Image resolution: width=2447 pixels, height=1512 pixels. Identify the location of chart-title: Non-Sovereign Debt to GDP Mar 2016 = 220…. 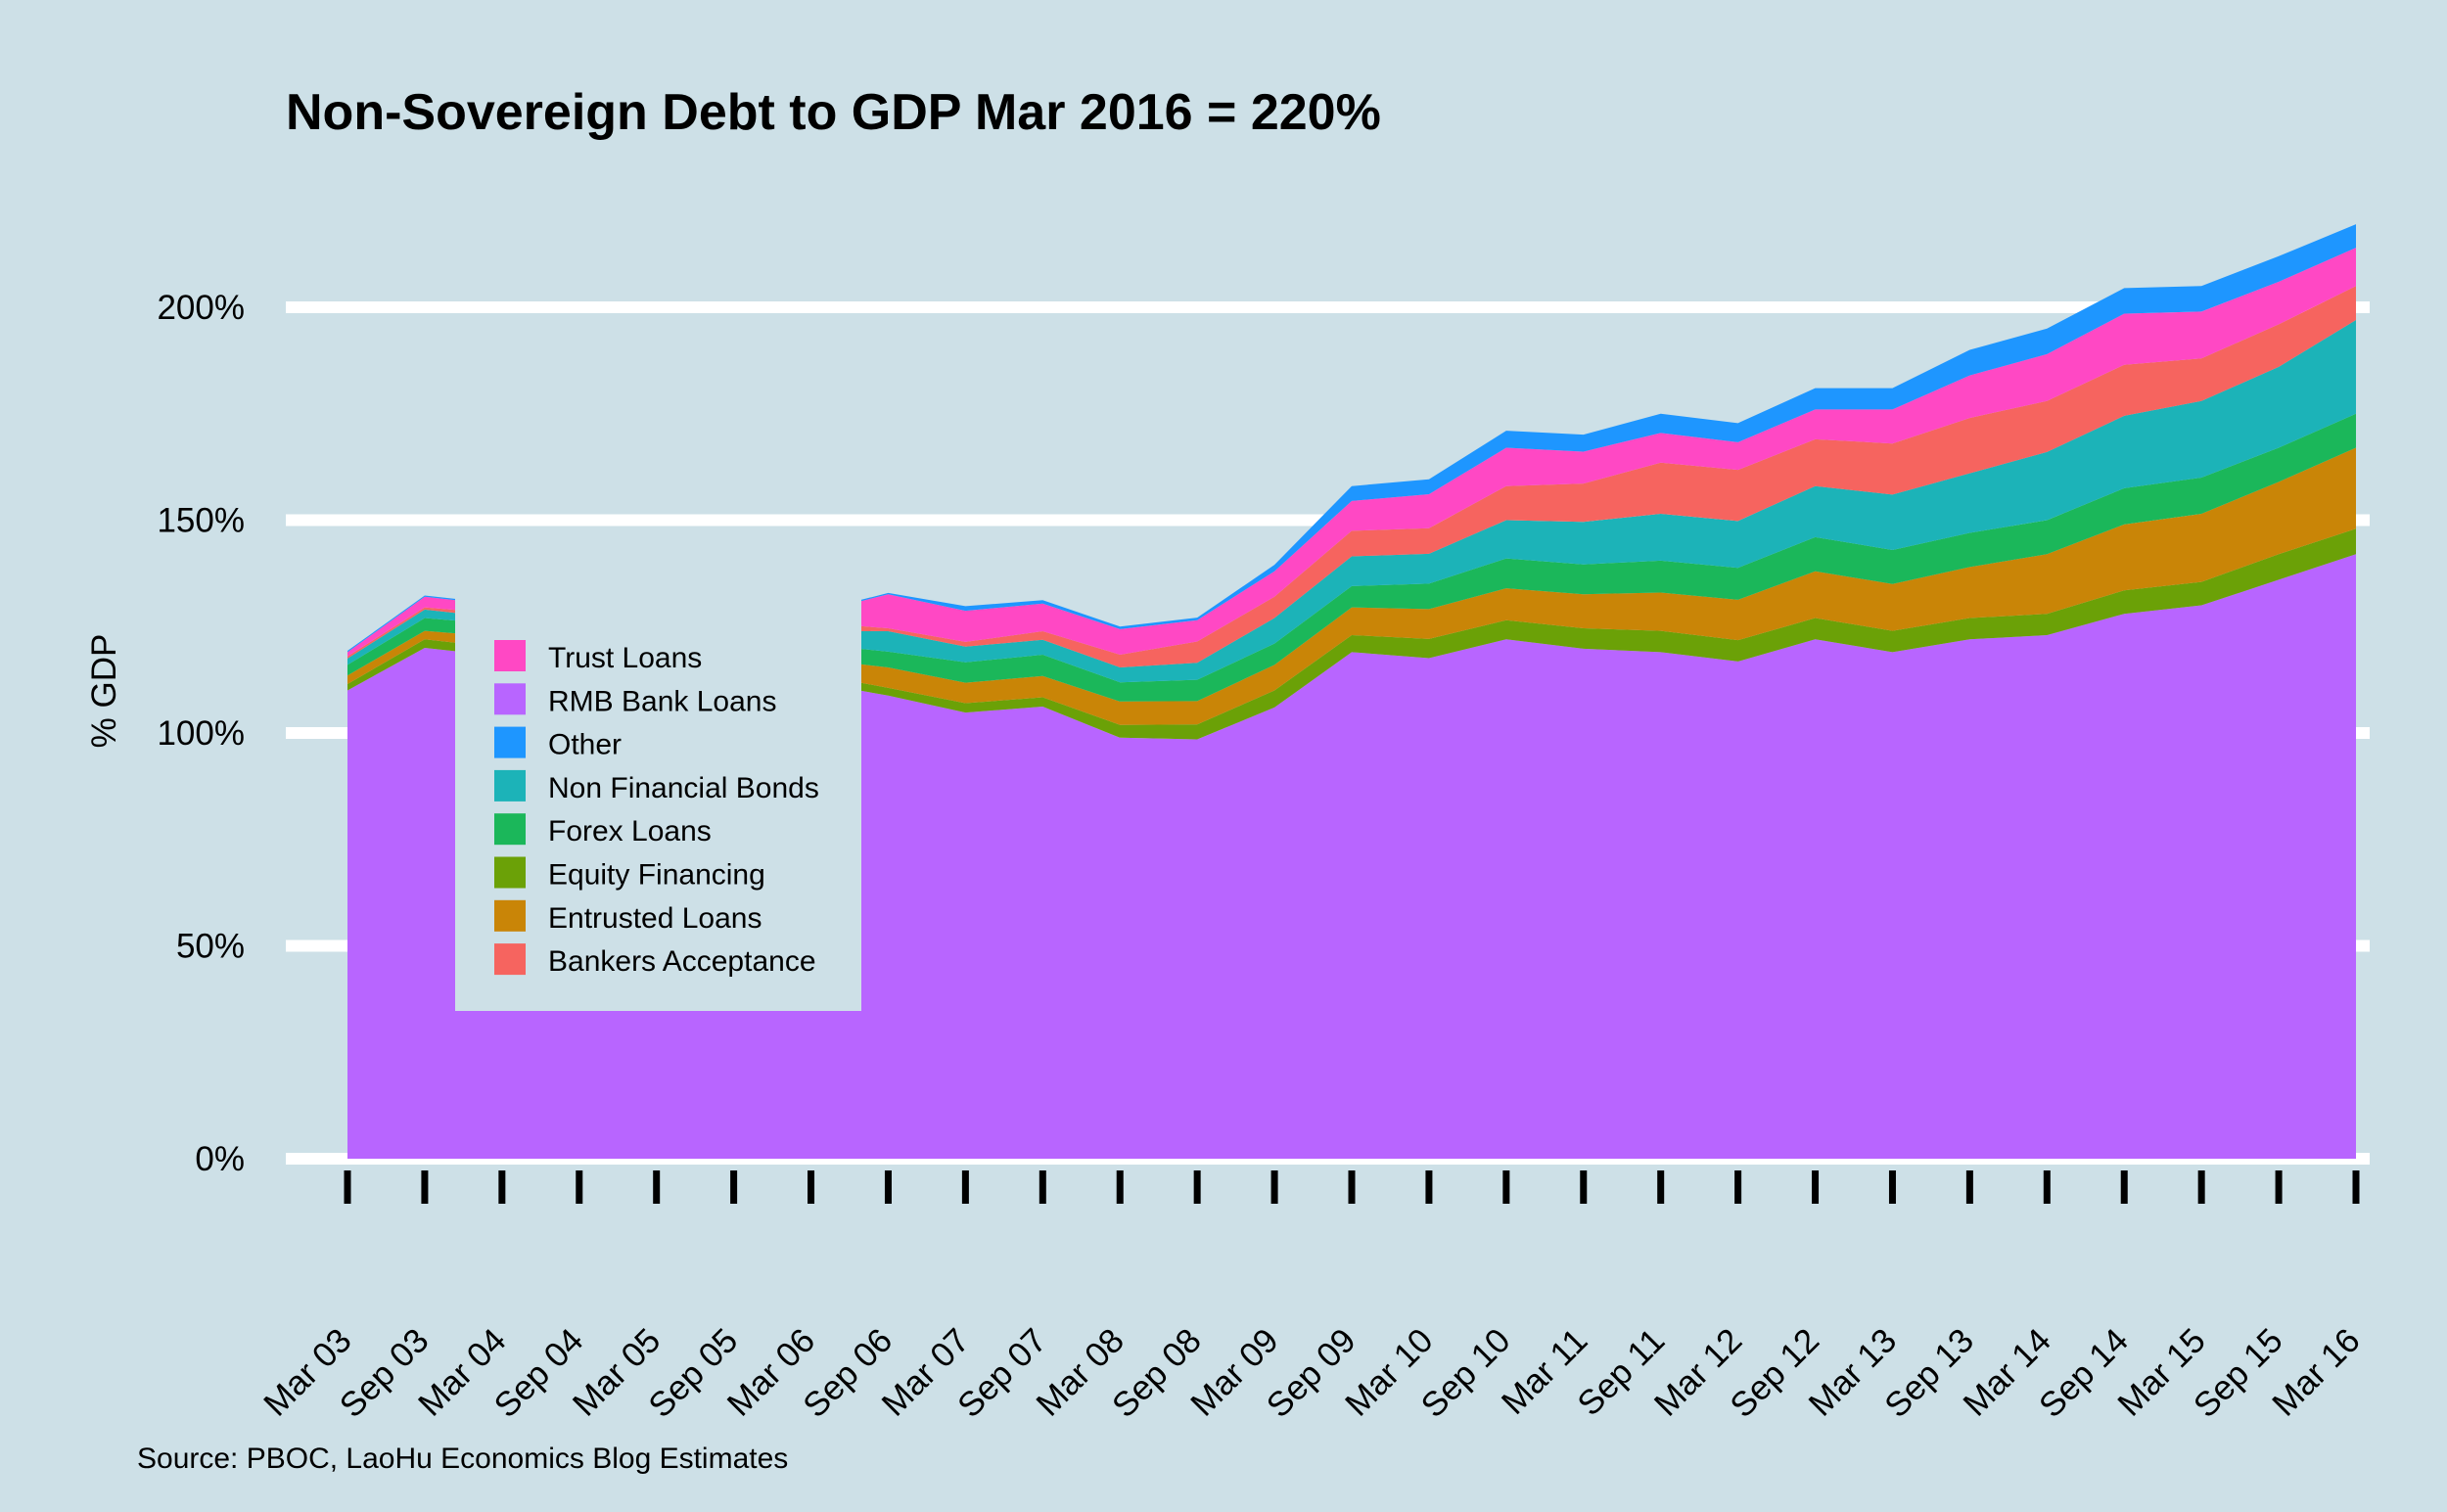
(833, 112).